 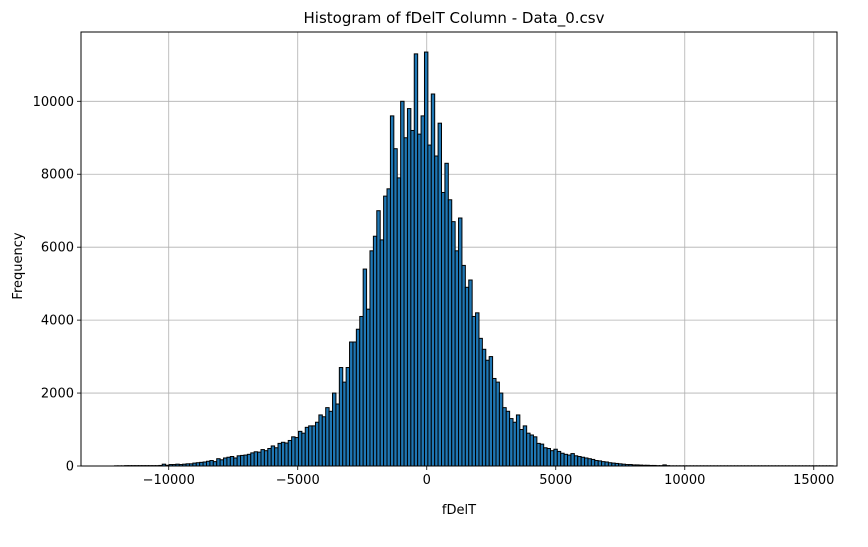 I want to click on y-tick-label: 0, so click(x=70, y=467).